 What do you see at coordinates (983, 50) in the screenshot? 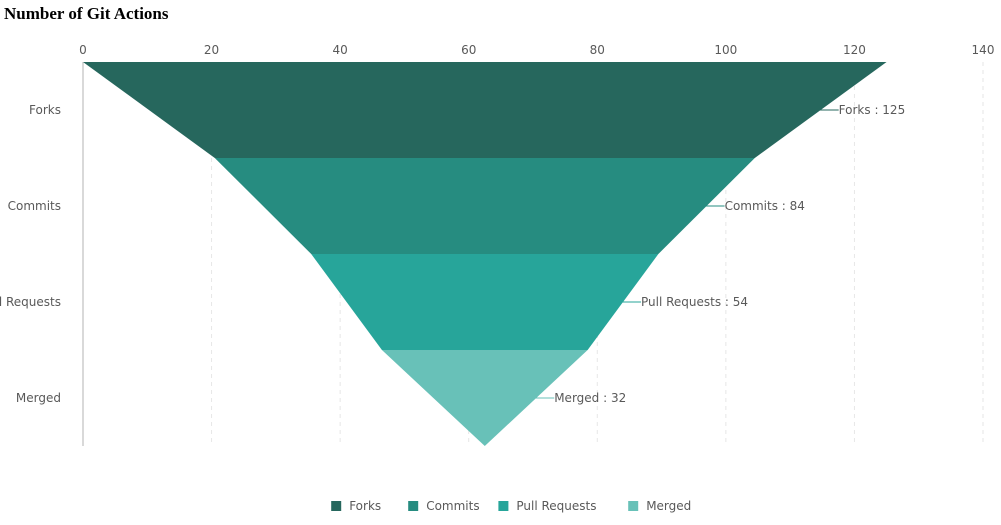
I see `x-tick-label: 140` at bounding box center [983, 50].